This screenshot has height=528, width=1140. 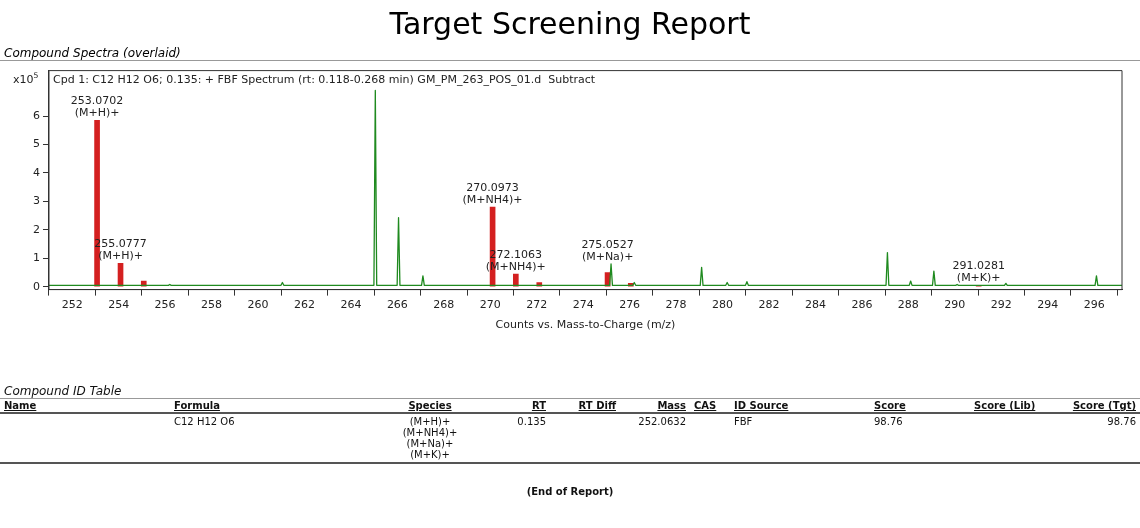 I want to click on x-tick-label: 294, so click(x=1048, y=305).